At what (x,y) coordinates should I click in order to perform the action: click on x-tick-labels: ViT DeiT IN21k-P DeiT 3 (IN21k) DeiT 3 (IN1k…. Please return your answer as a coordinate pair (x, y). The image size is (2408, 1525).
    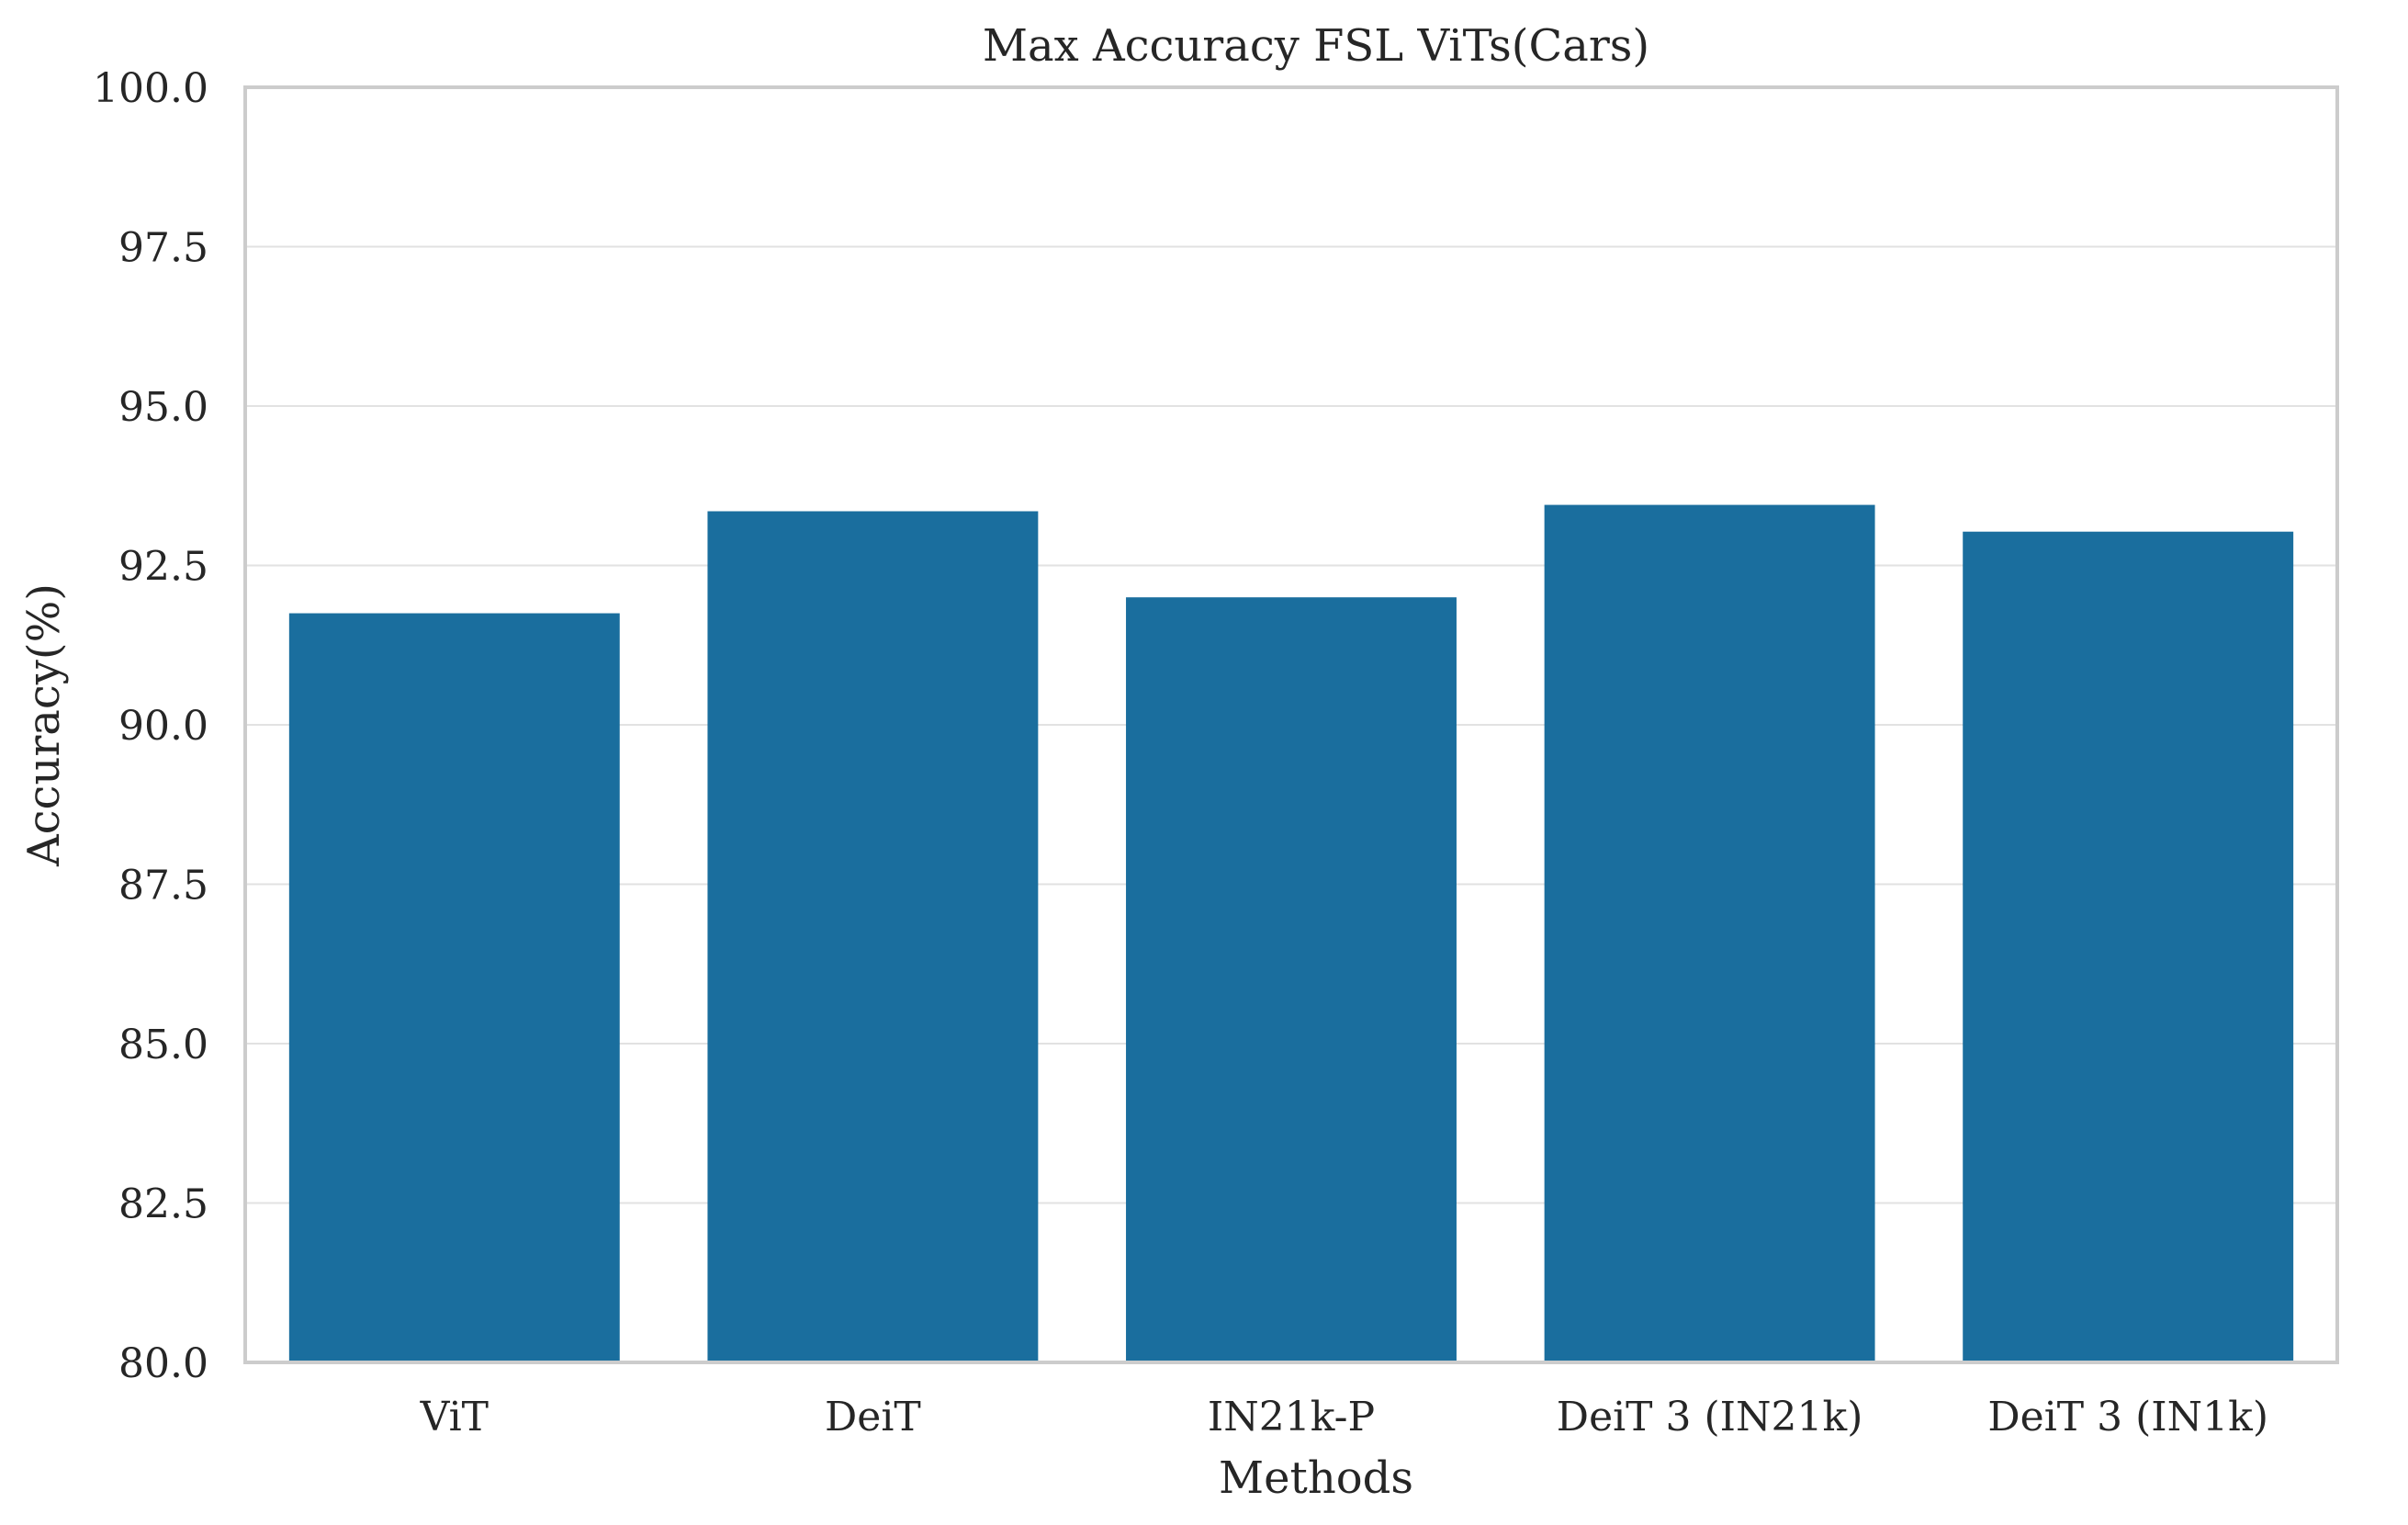
    Looking at the image, I should click on (1344, 1417).